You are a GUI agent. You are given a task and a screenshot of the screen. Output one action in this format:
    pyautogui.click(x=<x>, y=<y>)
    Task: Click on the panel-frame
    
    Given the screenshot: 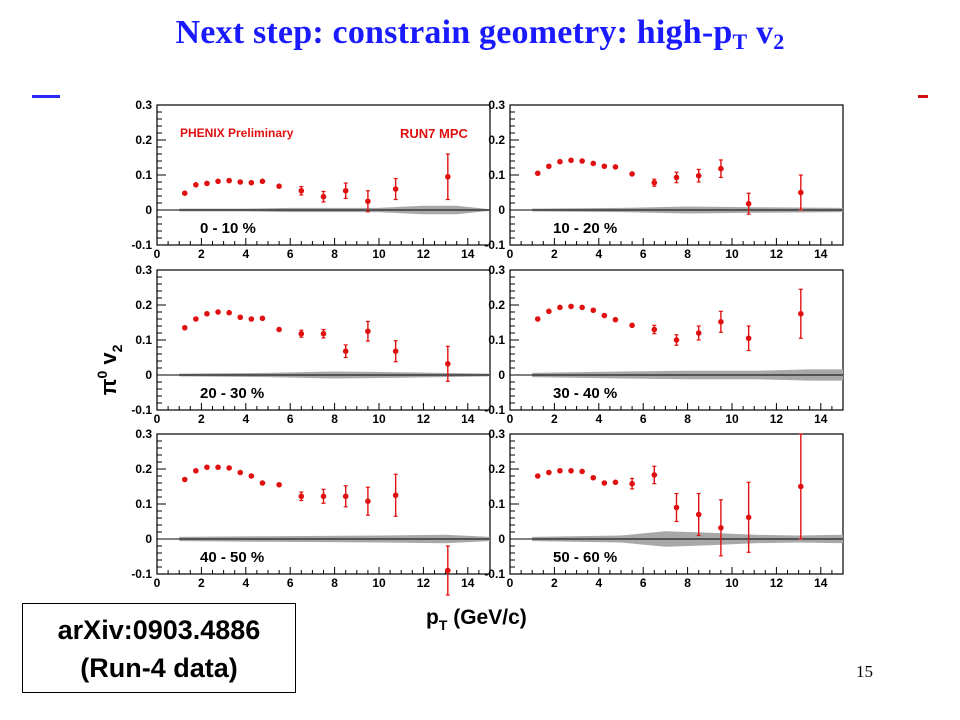 What is the action you would take?
    pyautogui.click(x=323, y=175)
    